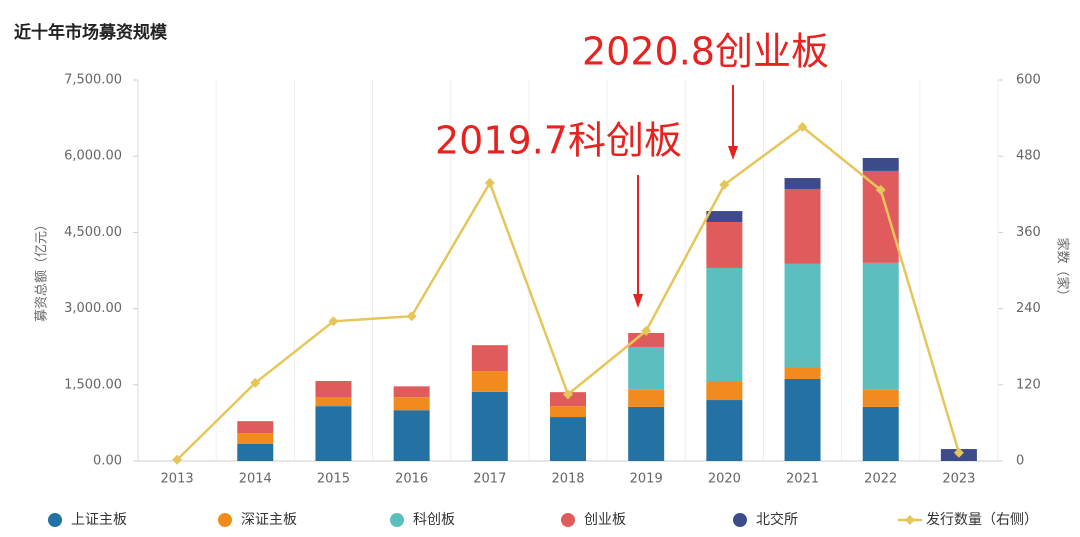 The height and width of the screenshot is (537, 1080). Describe the element at coordinates (605, 520) in the screenshot. I see `legend-label: 创业板` at that location.